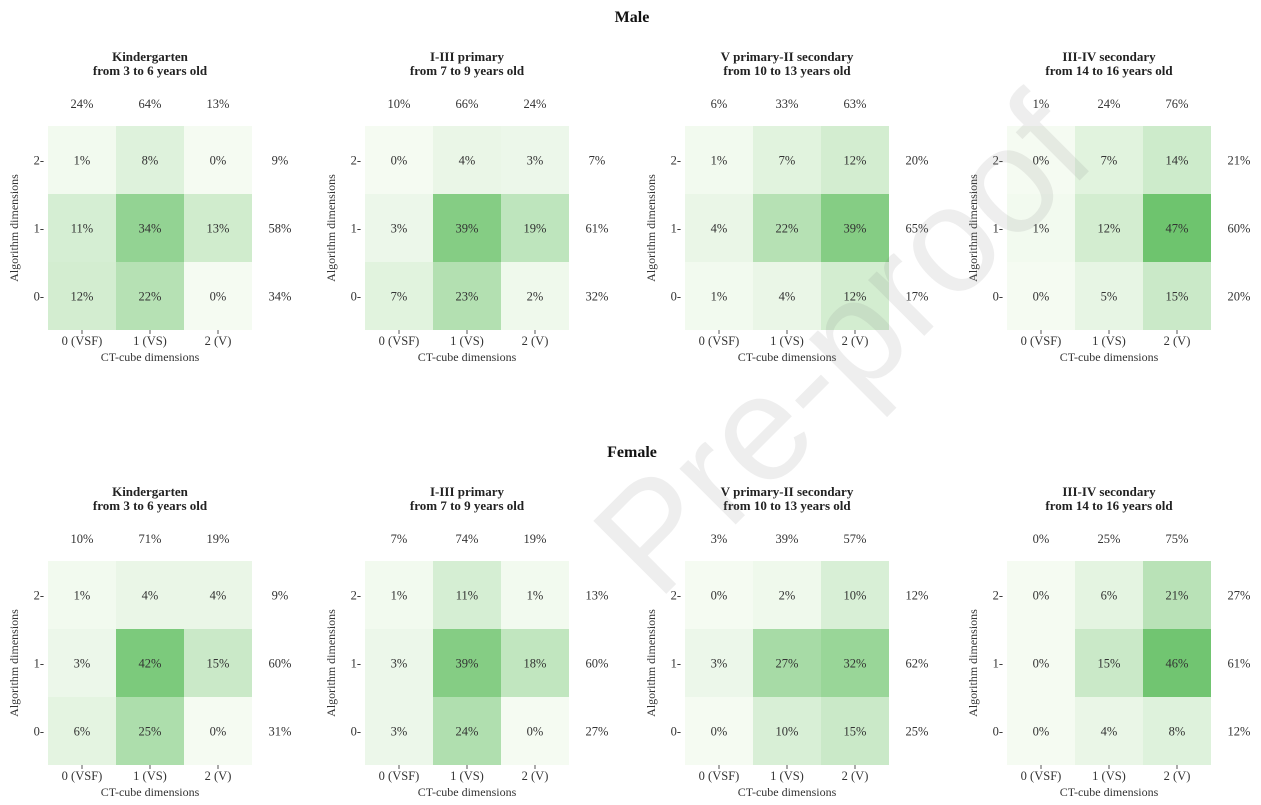 The height and width of the screenshot is (805, 1261). Describe the element at coordinates (356, 161) in the screenshot. I see `y-tick-label: 2-` at that location.